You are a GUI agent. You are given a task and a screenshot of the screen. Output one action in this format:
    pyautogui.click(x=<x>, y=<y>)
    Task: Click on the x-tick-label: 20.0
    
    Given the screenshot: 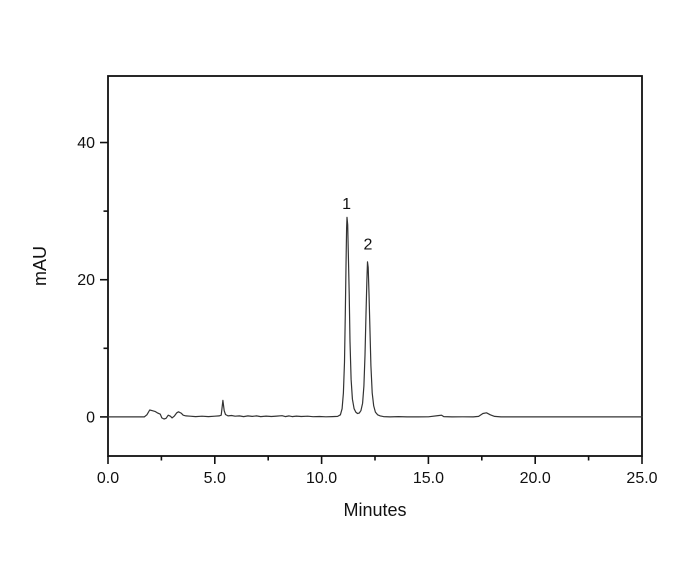 What is the action you would take?
    pyautogui.click(x=535, y=478)
    